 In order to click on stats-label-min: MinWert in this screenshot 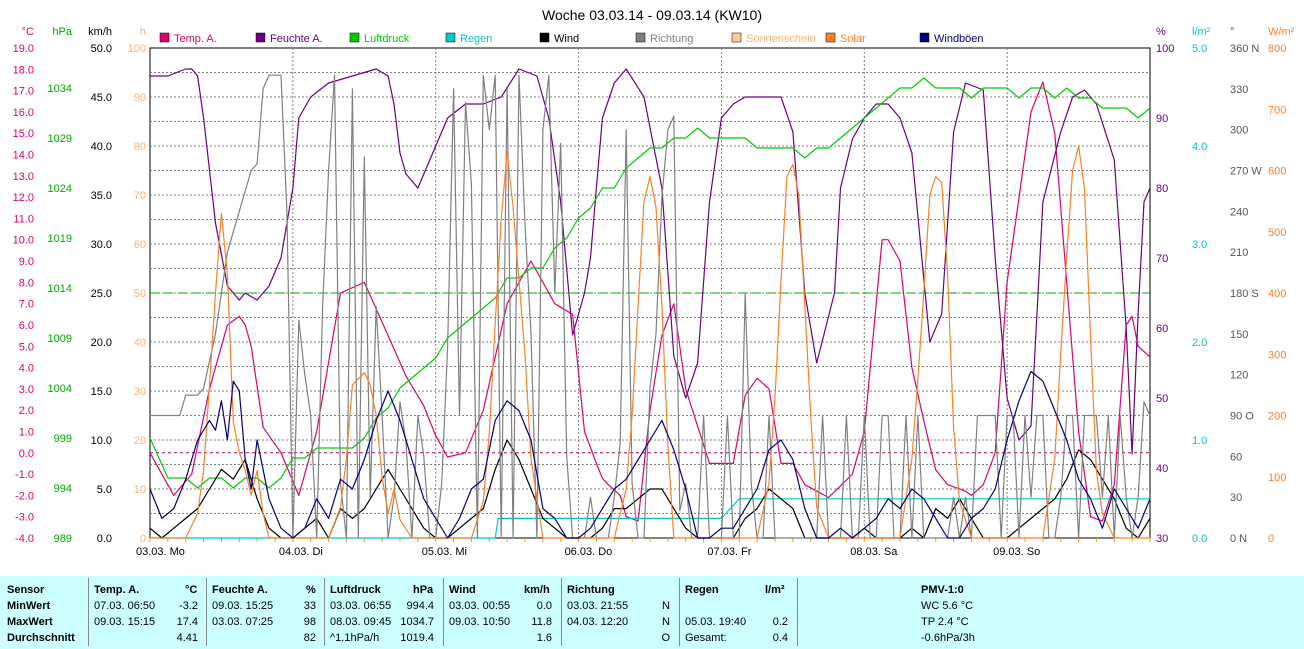, I will do `click(29, 606)`.